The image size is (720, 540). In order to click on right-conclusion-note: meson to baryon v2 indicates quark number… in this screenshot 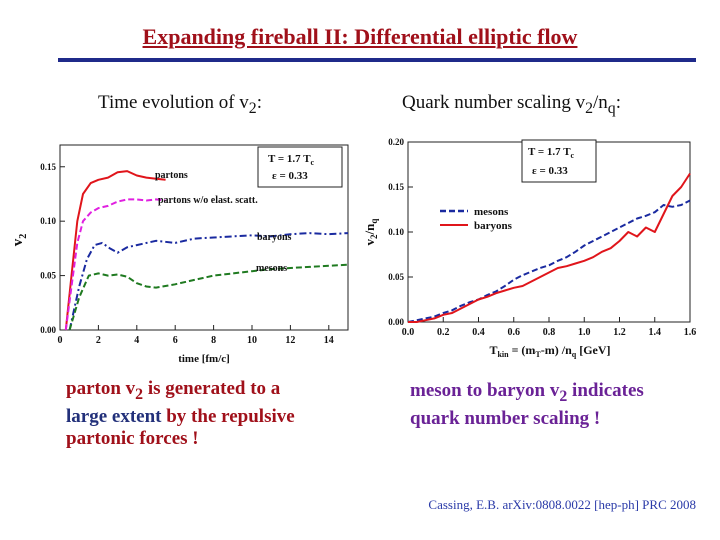, I will do `click(527, 404)`.